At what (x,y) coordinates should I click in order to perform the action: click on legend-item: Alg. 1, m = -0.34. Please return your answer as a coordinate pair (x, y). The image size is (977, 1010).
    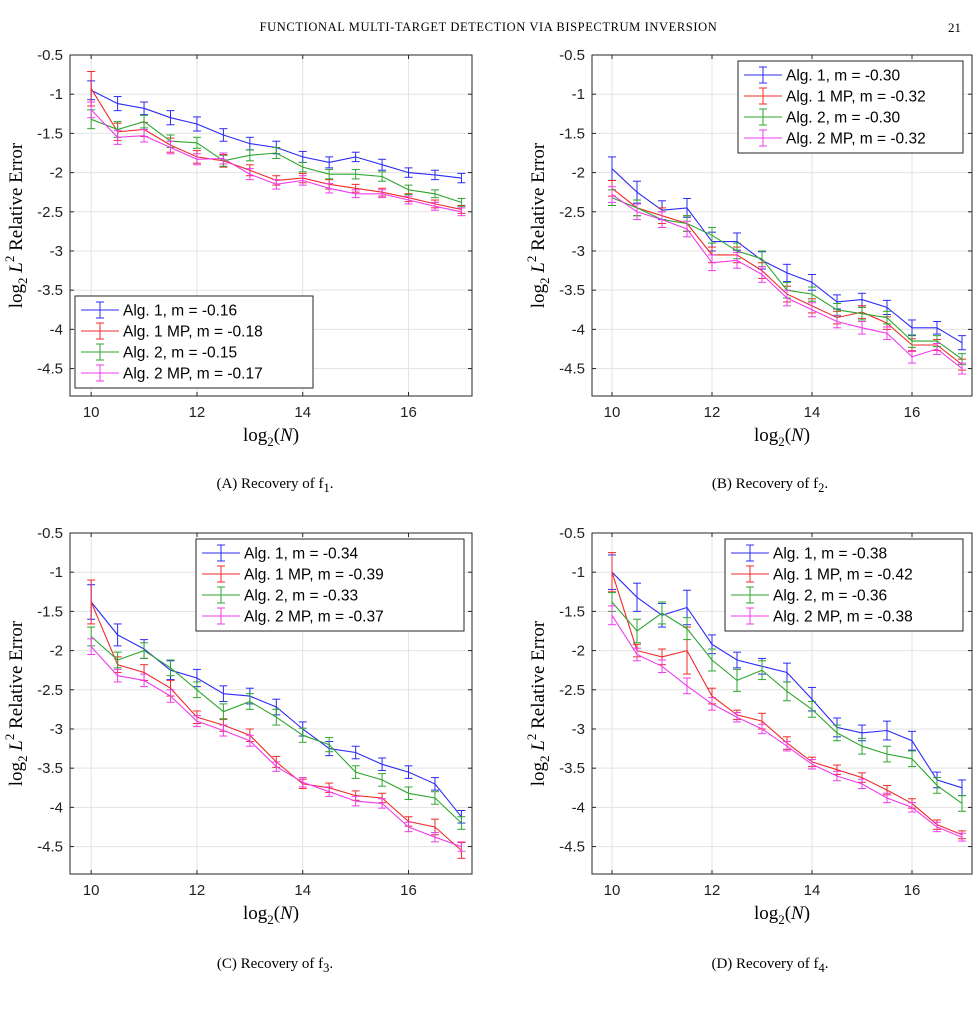
    Looking at the image, I should click on (280, 553).